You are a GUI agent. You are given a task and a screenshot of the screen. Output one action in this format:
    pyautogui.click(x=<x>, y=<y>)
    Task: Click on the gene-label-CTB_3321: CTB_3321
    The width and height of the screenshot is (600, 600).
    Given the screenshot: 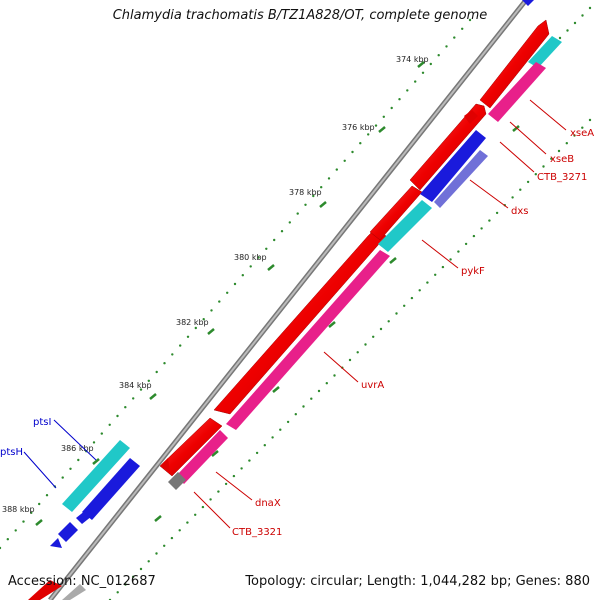 What is the action you would take?
    pyautogui.click(x=257, y=532)
    